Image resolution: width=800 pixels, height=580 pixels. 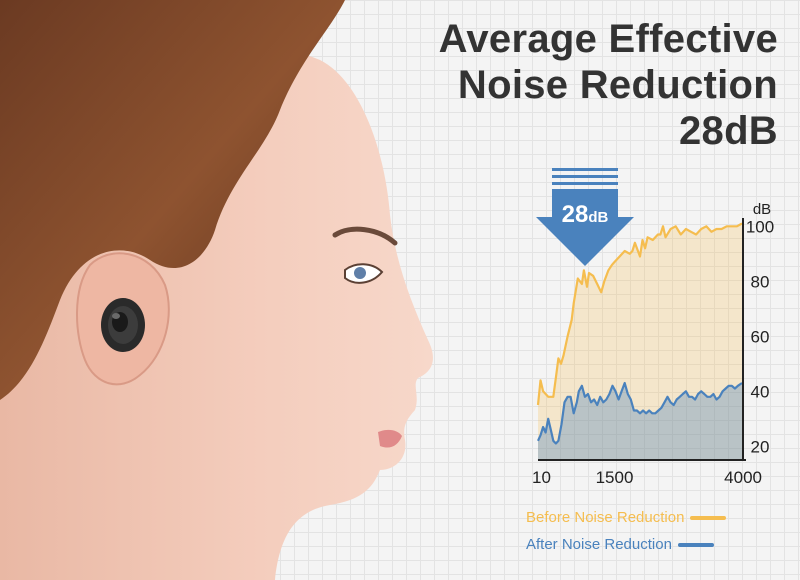 What do you see at coordinates (541, 477) in the screenshot?
I see `x-tick-label: 10` at bounding box center [541, 477].